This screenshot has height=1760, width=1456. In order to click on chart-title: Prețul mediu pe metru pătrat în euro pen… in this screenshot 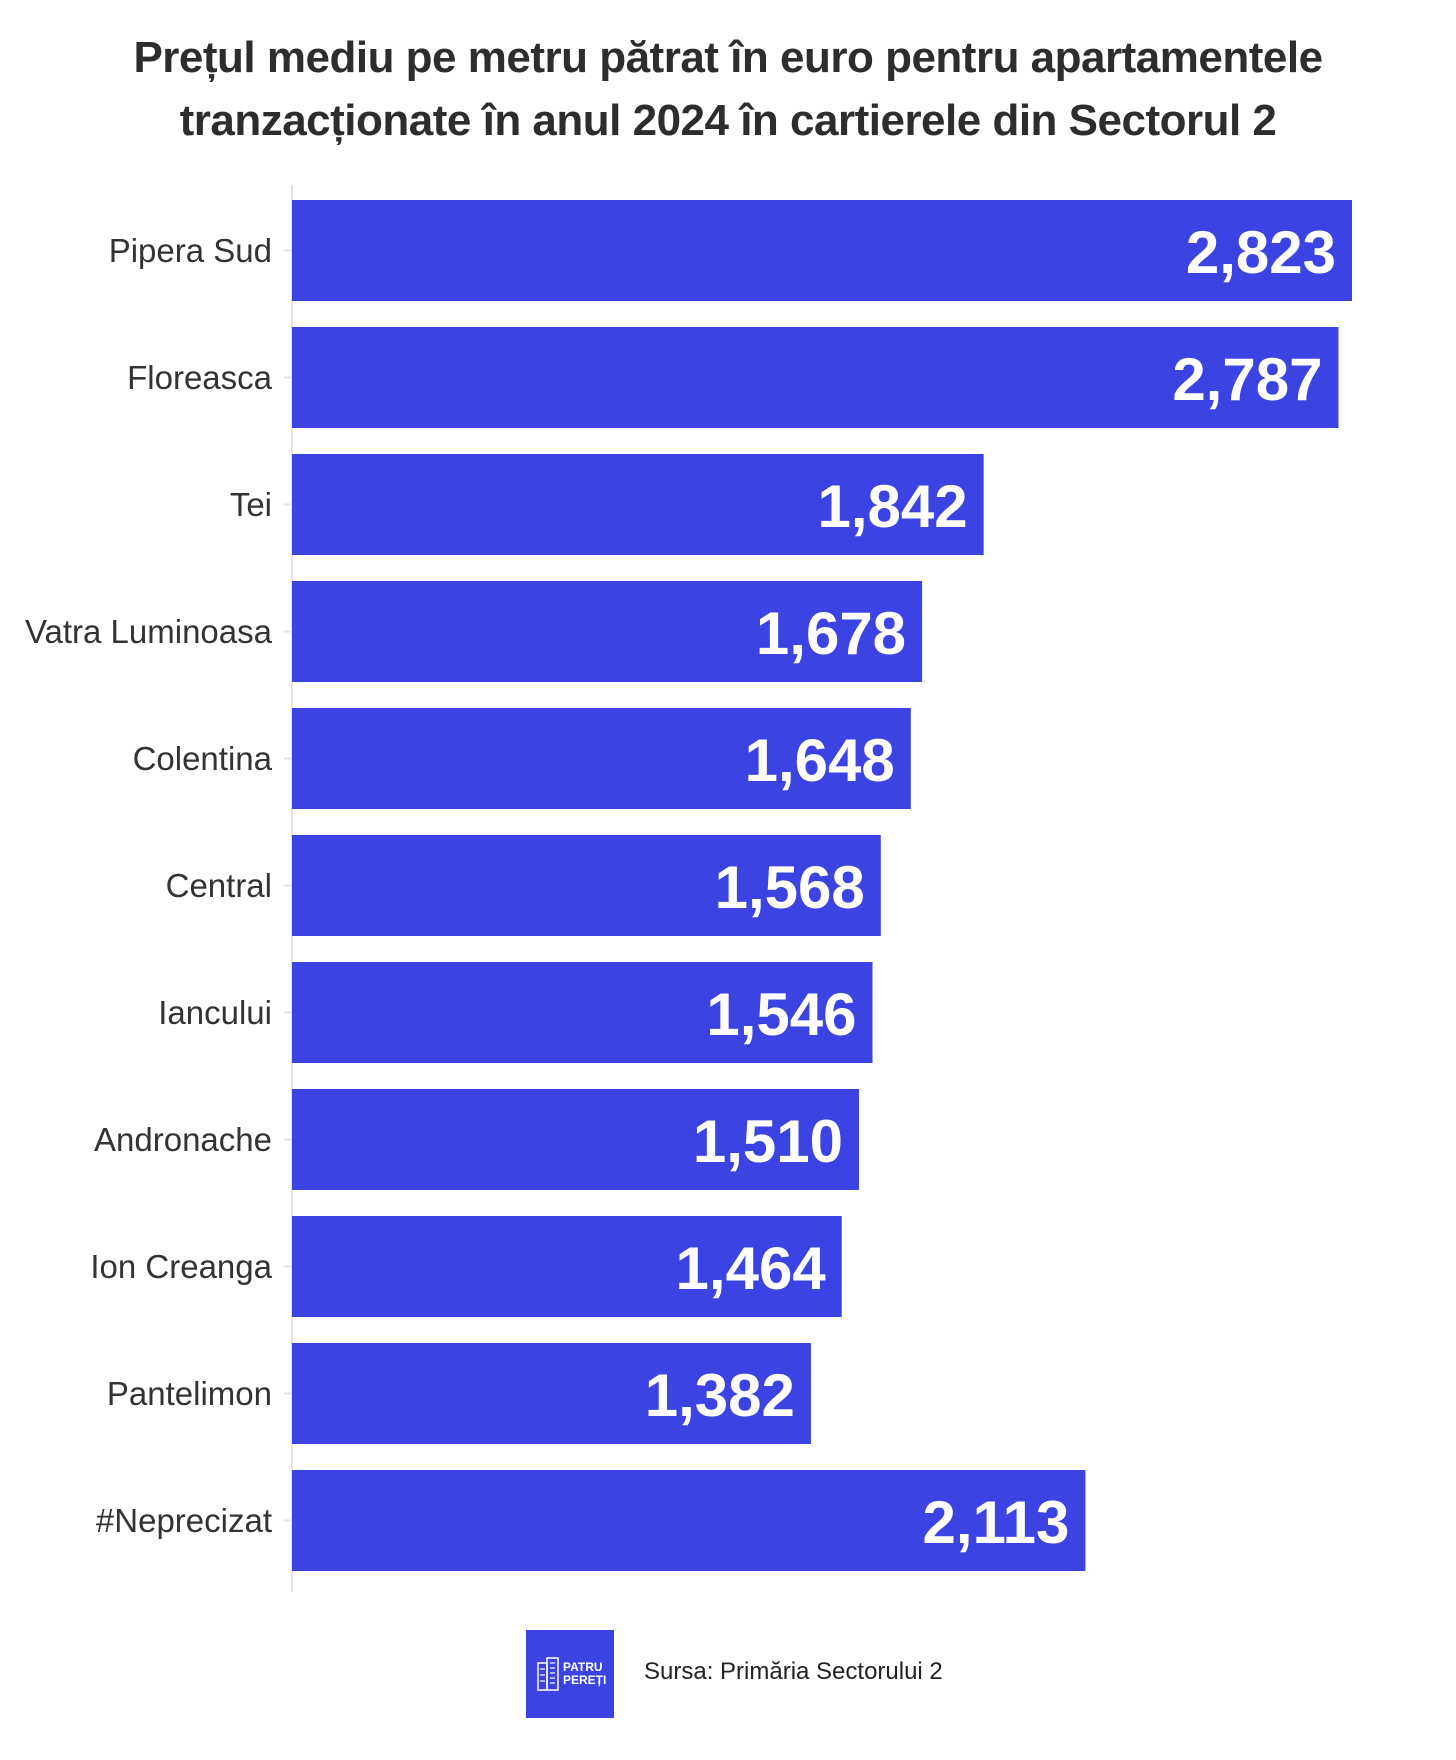, I will do `click(728, 89)`.